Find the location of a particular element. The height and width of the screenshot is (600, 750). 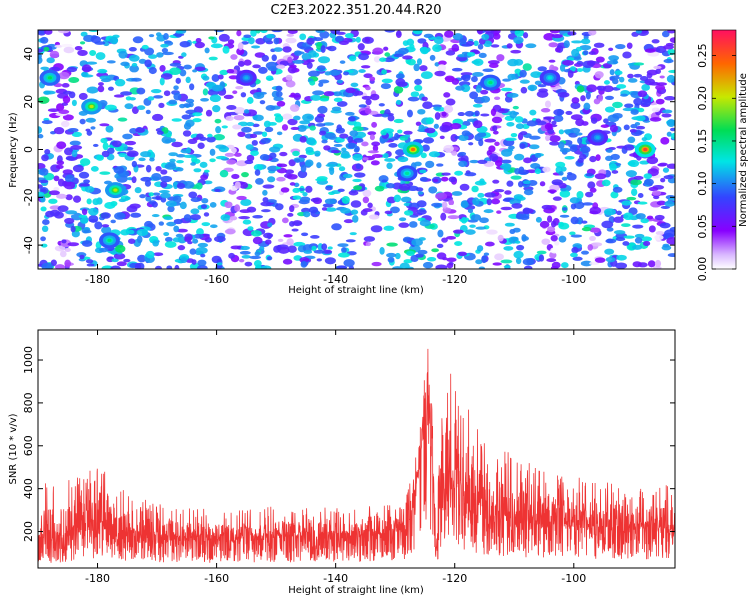

colorbar-frame is located at coordinates (724, 149).